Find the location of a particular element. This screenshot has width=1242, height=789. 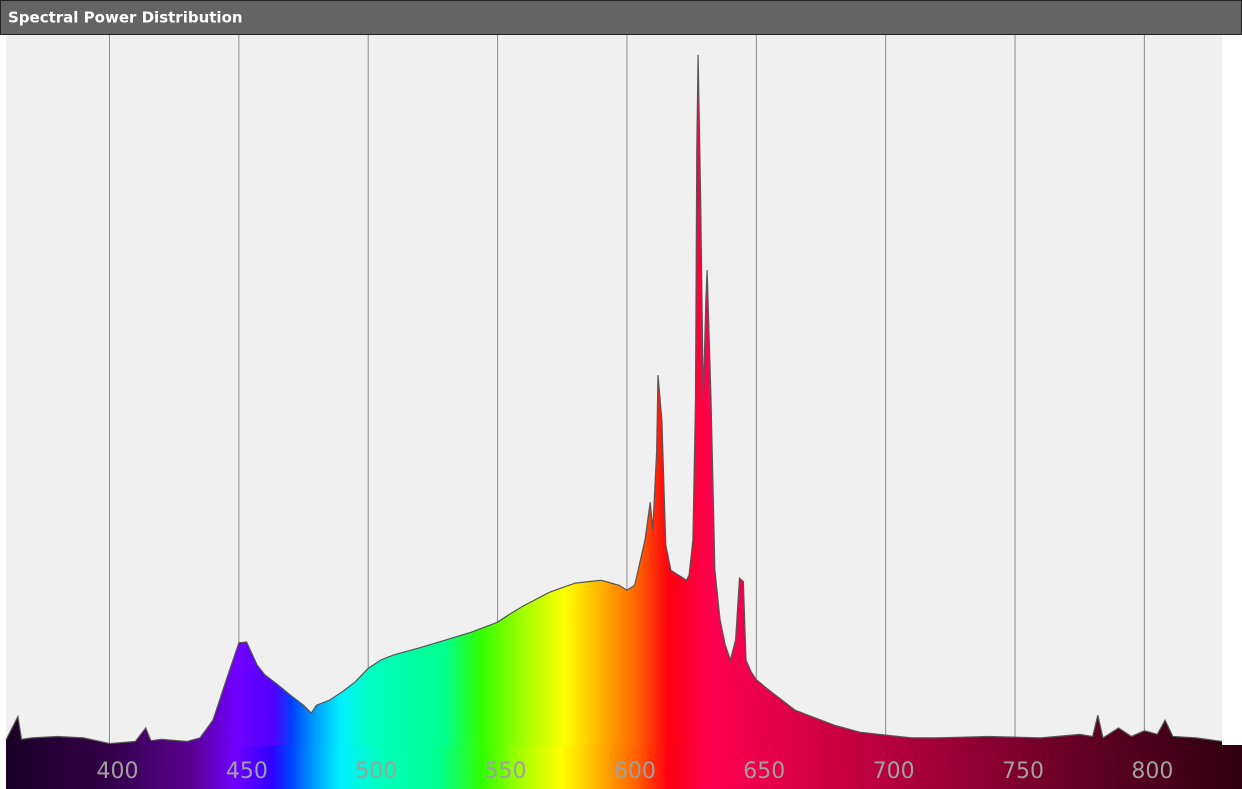

x-tick-label: 400 is located at coordinates (117, 771).